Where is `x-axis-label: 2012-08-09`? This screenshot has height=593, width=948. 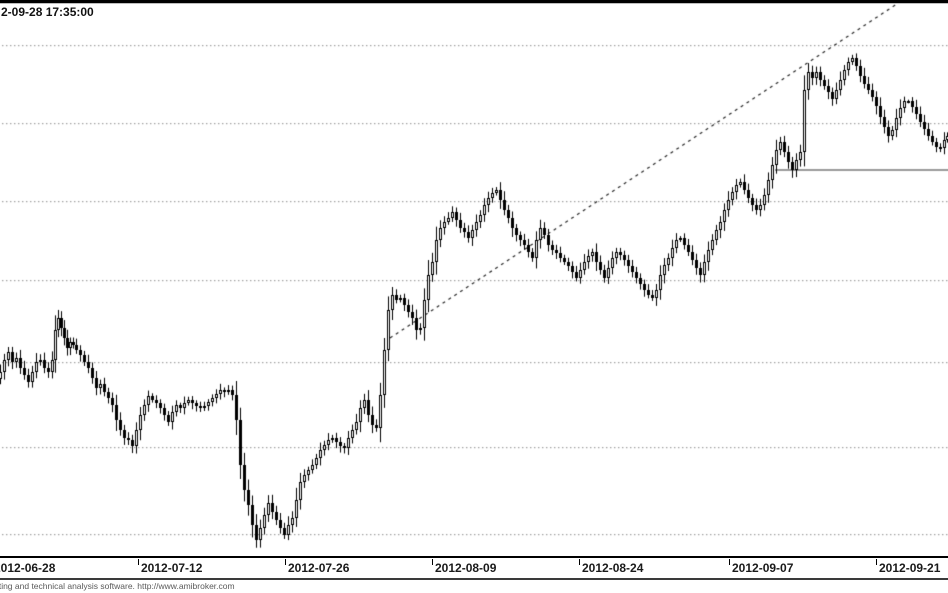
x-axis-label: 2012-08-09 is located at coordinates (466, 568).